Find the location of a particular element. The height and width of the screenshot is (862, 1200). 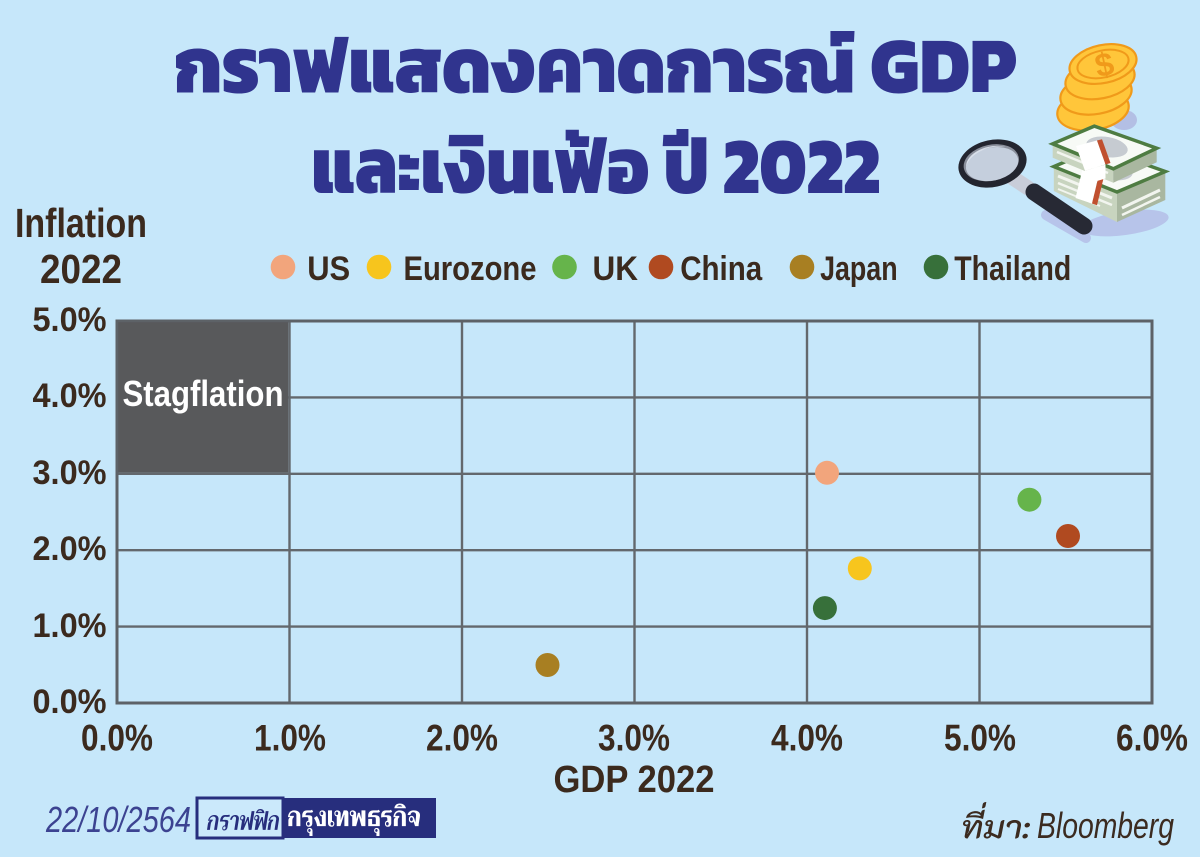

svg-text: Bloomberg is located at coordinates (1105, 825).